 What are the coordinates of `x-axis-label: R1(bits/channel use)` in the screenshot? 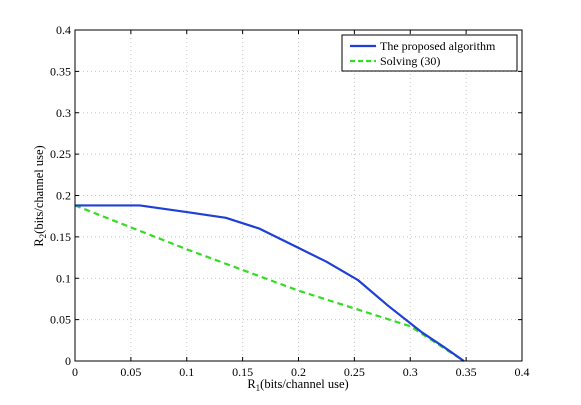 It's located at (297, 385).